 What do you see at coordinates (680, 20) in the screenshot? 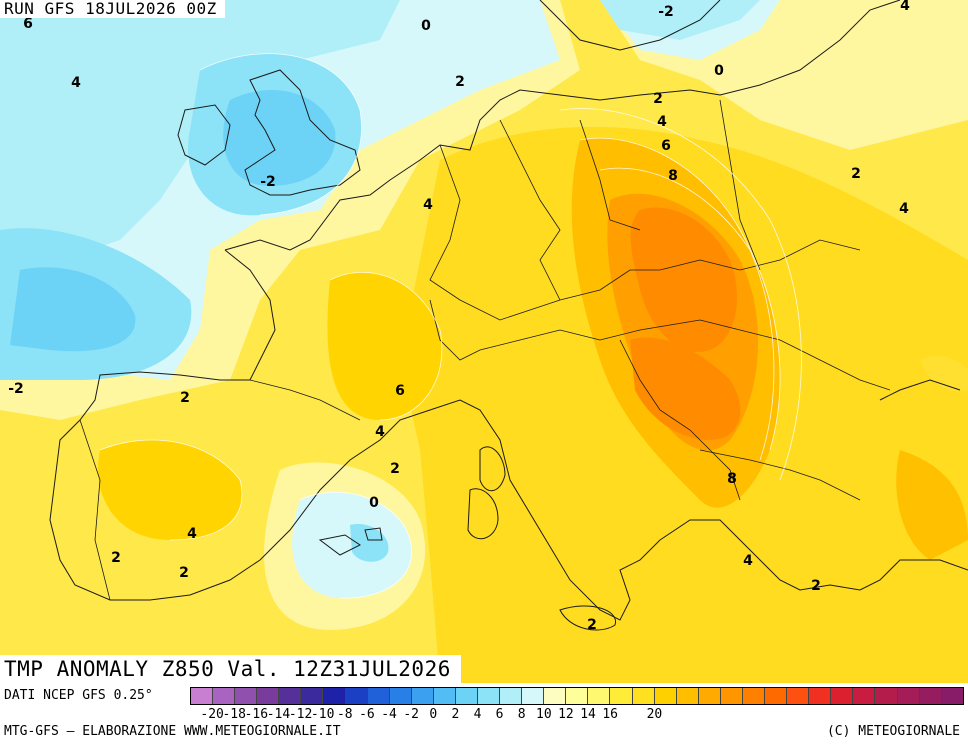
I see `cyan-mid-north` at bounding box center [680, 20].